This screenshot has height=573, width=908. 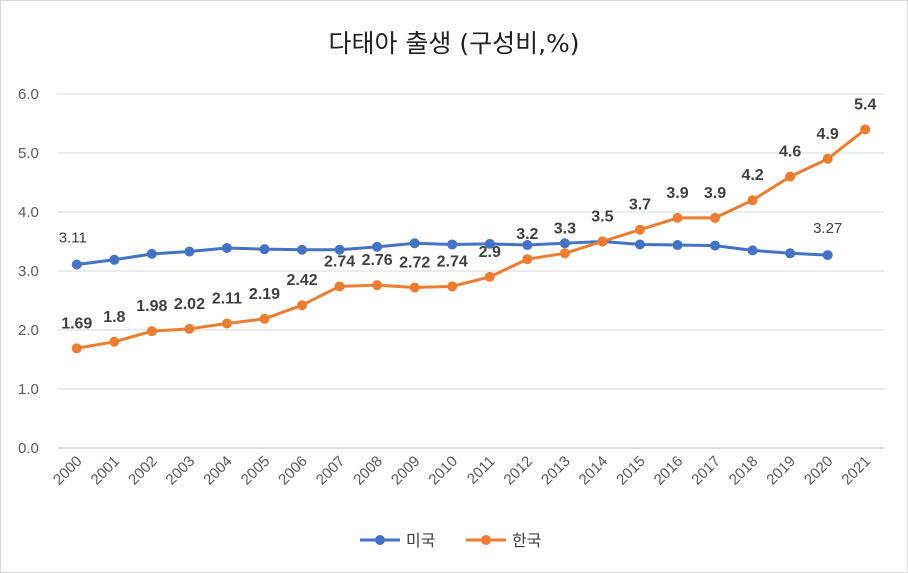 I want to click on data-label: 2.11, so click(x=227, y=299).